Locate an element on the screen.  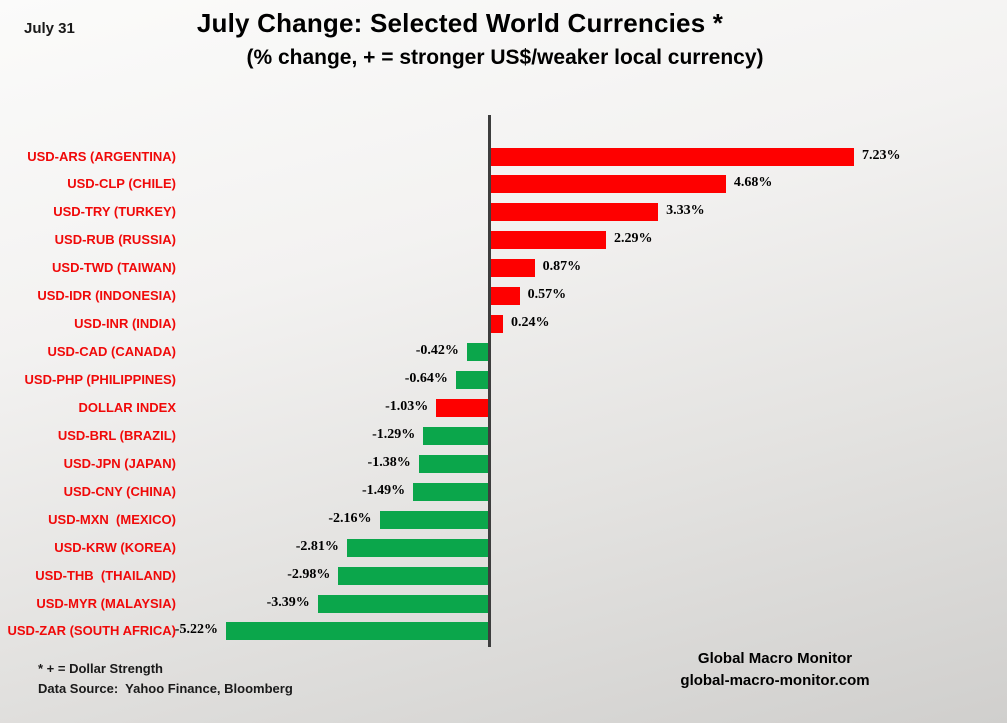
category-label-usd-brl-brazil: USD-BRL (BRAZIL) is located at coordinates (116, 435).